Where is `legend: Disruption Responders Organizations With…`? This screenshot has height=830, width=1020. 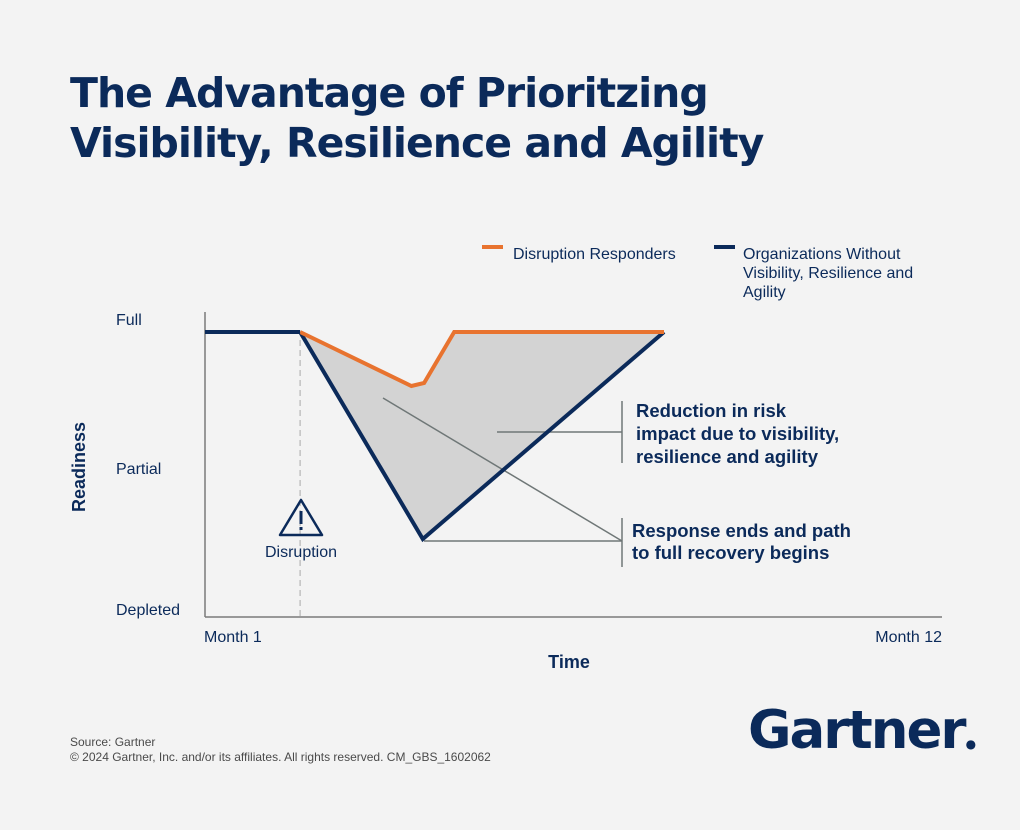
legend: Disruption Responders Organizations With… is located at coordinates (700, 273).